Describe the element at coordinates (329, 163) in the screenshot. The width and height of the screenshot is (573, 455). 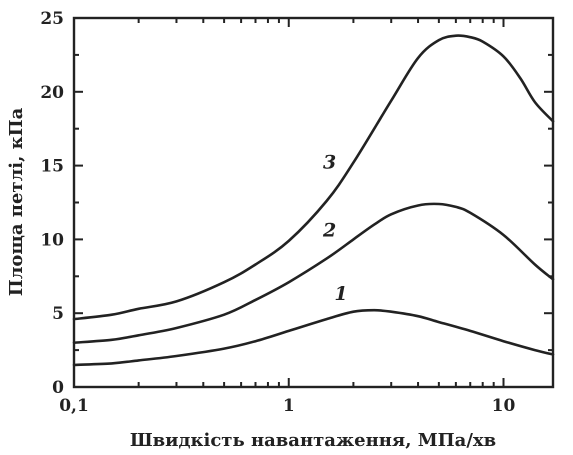
I see `series-3-label: 3` at that location.